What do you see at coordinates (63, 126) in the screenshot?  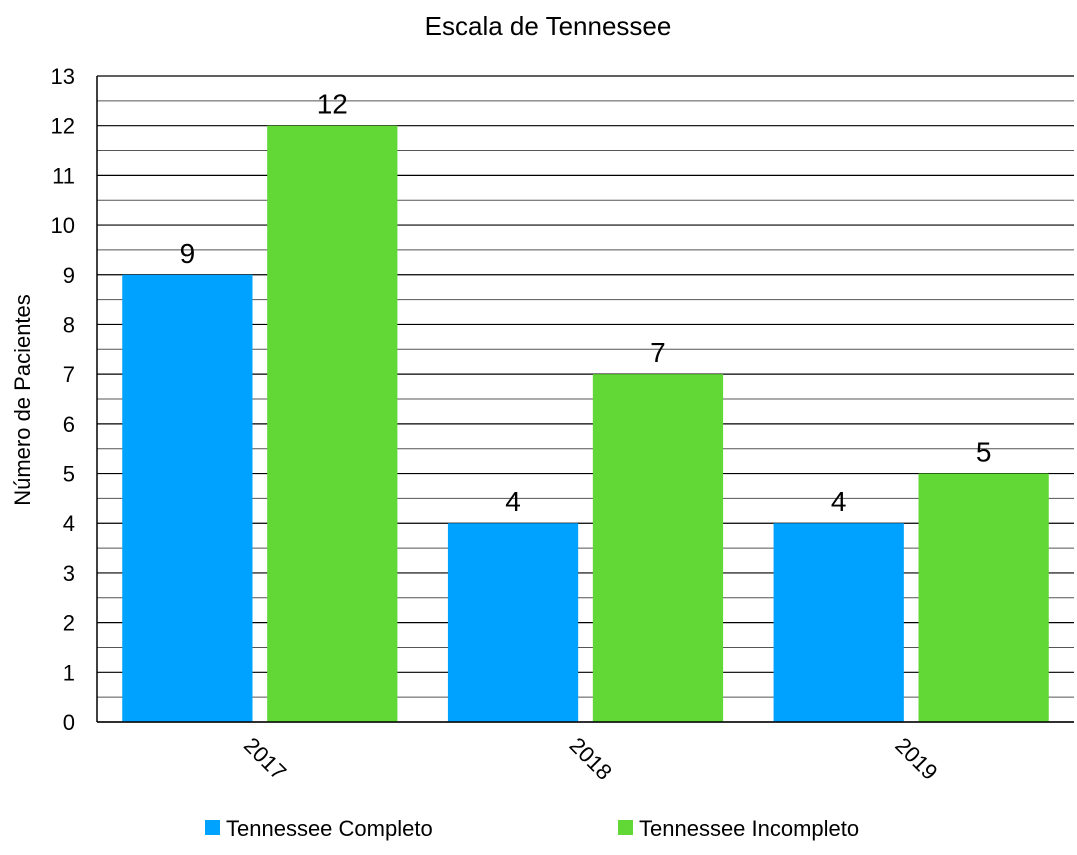 I see `y-tick-label: 12` at bounding box center [63, 126].